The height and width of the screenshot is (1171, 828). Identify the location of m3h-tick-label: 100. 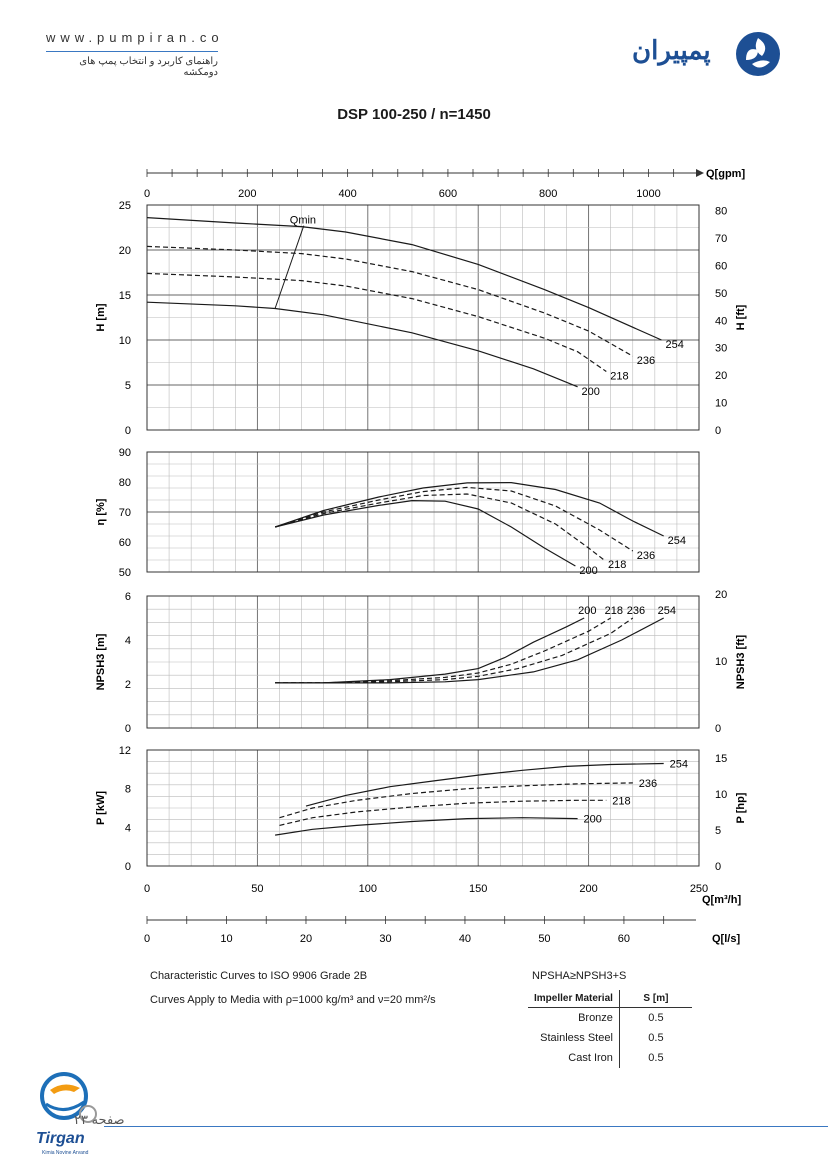
(368, 889).